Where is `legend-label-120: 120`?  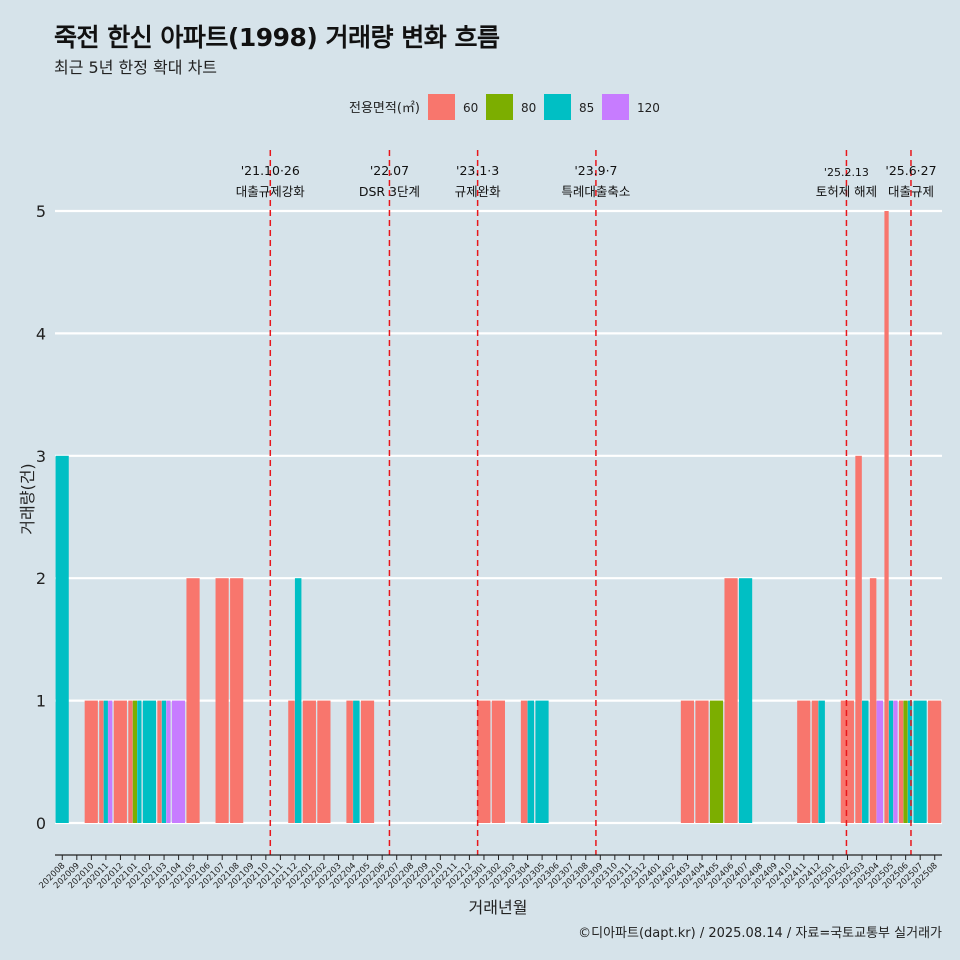 legend-label-120: 120 is located at coordinates (648, 108).